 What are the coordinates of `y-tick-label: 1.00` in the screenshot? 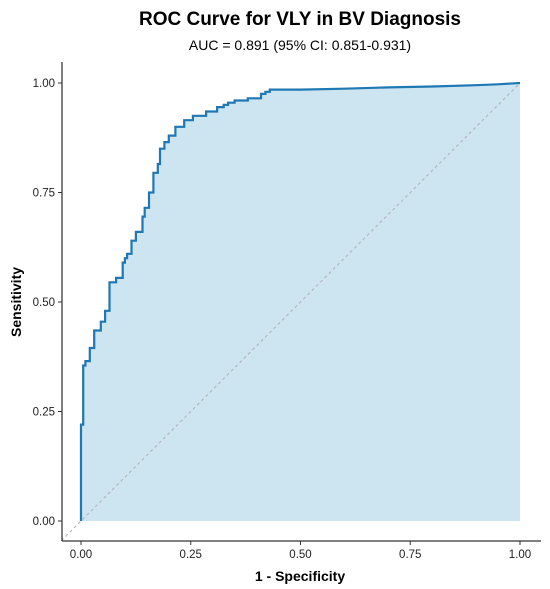 It's located at (44, 84).